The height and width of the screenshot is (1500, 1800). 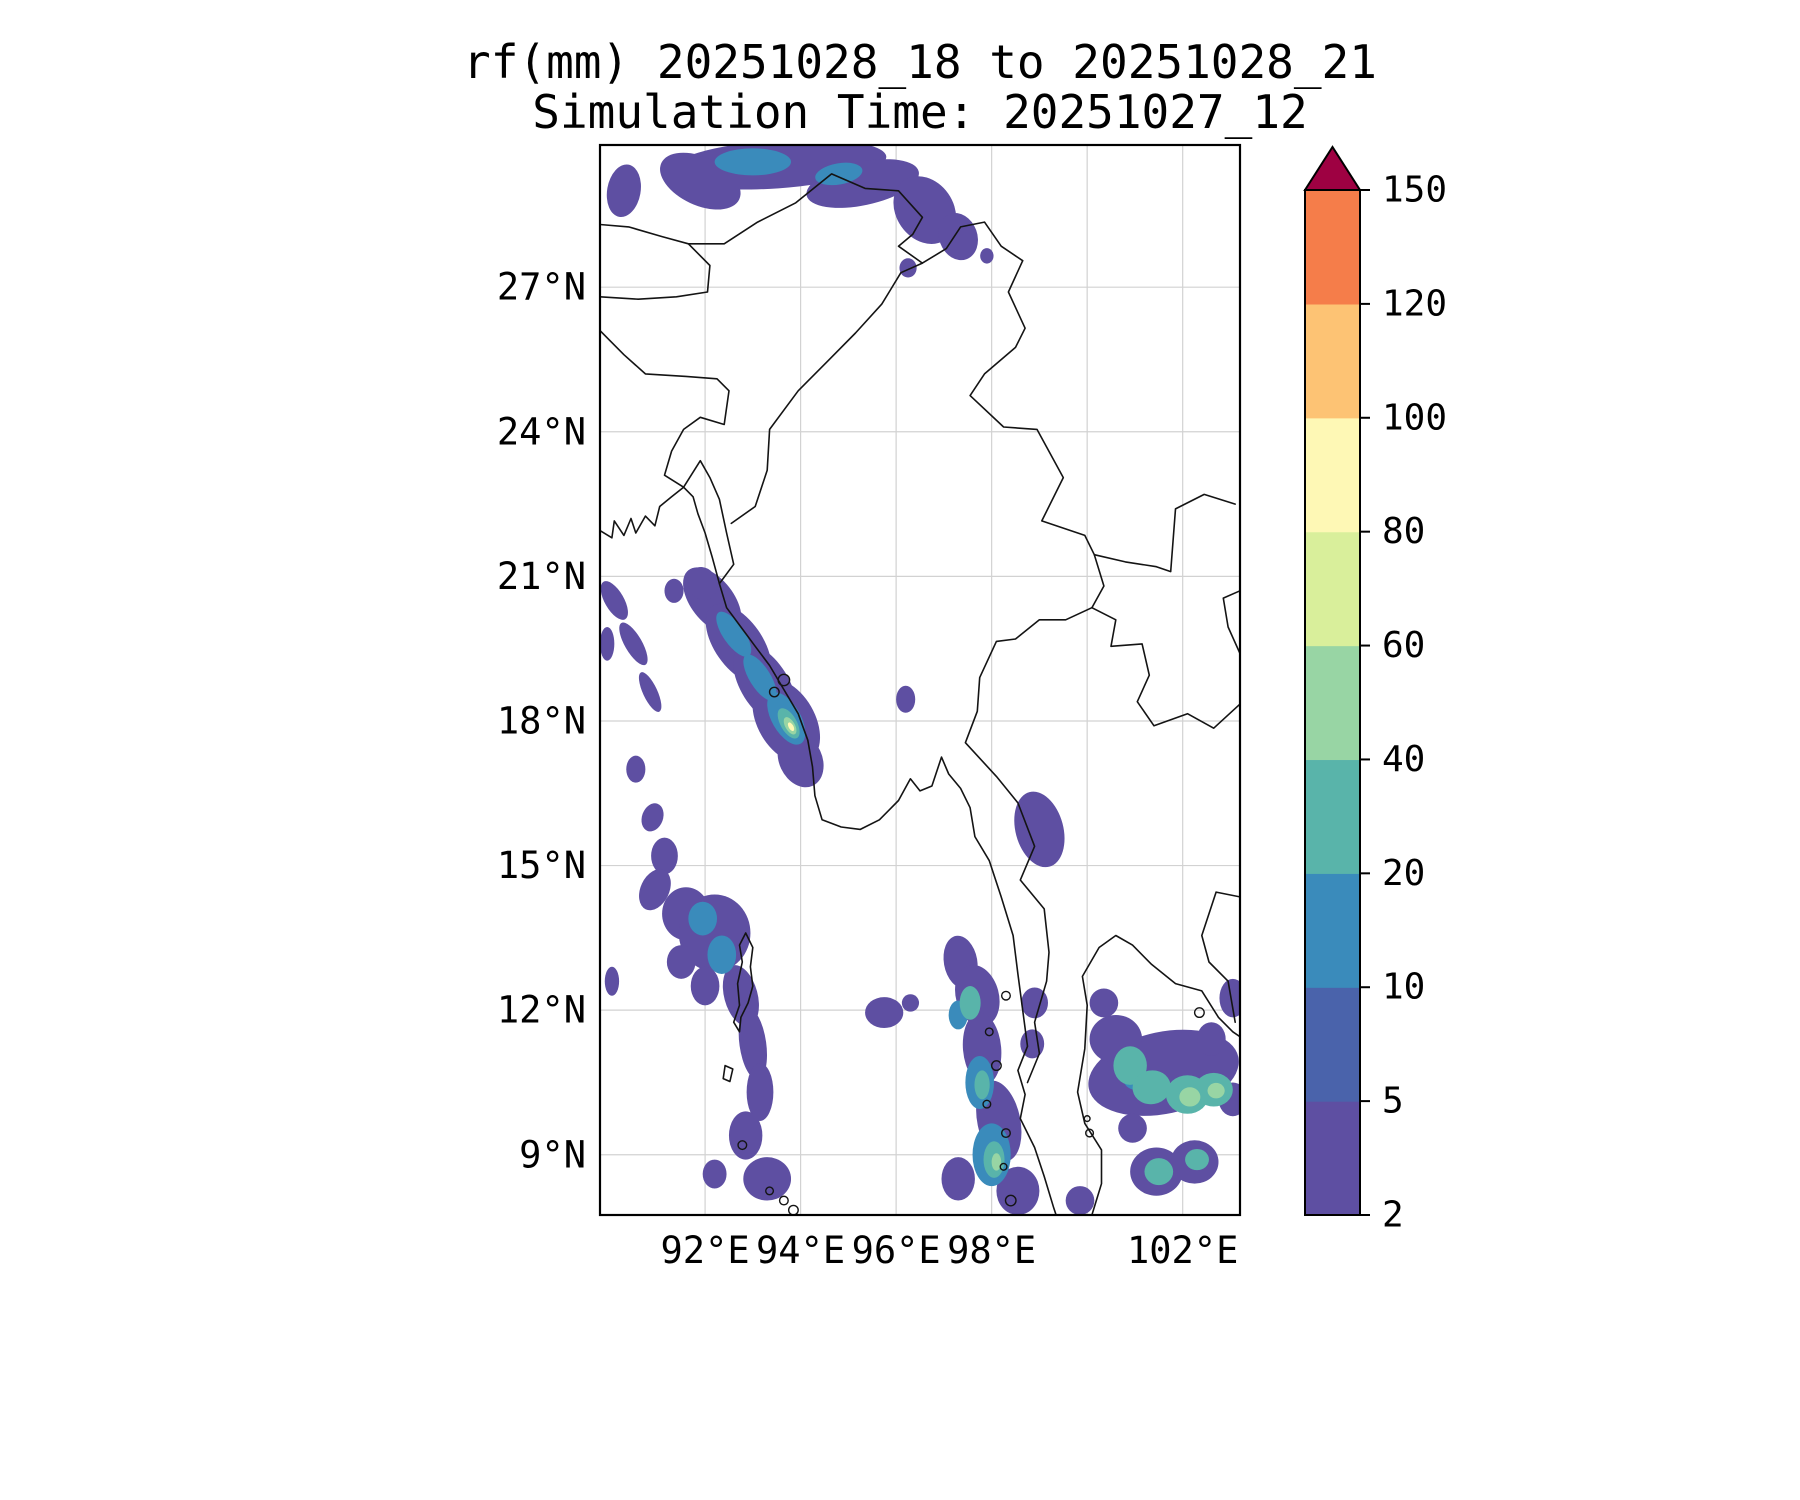 I want to click on border-india-china, so click(x=855, y=218).